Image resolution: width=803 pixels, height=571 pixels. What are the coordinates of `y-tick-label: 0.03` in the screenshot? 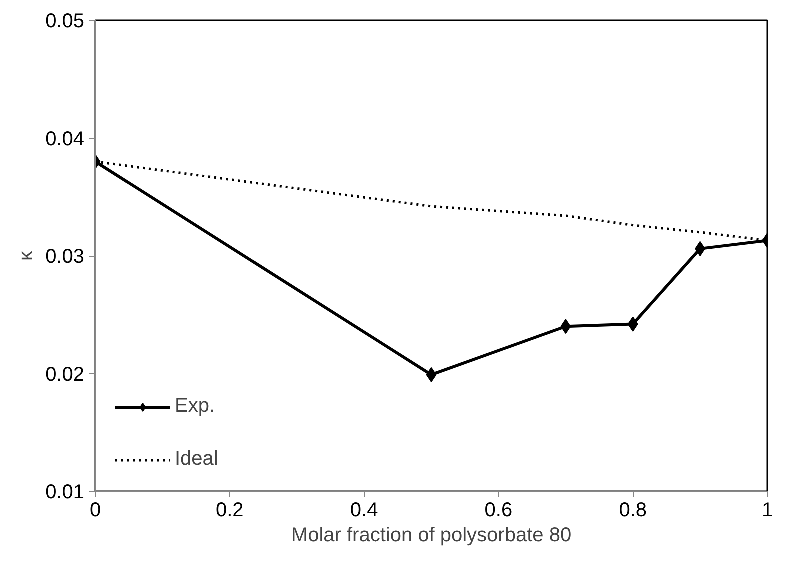 It's located at (65, 257).